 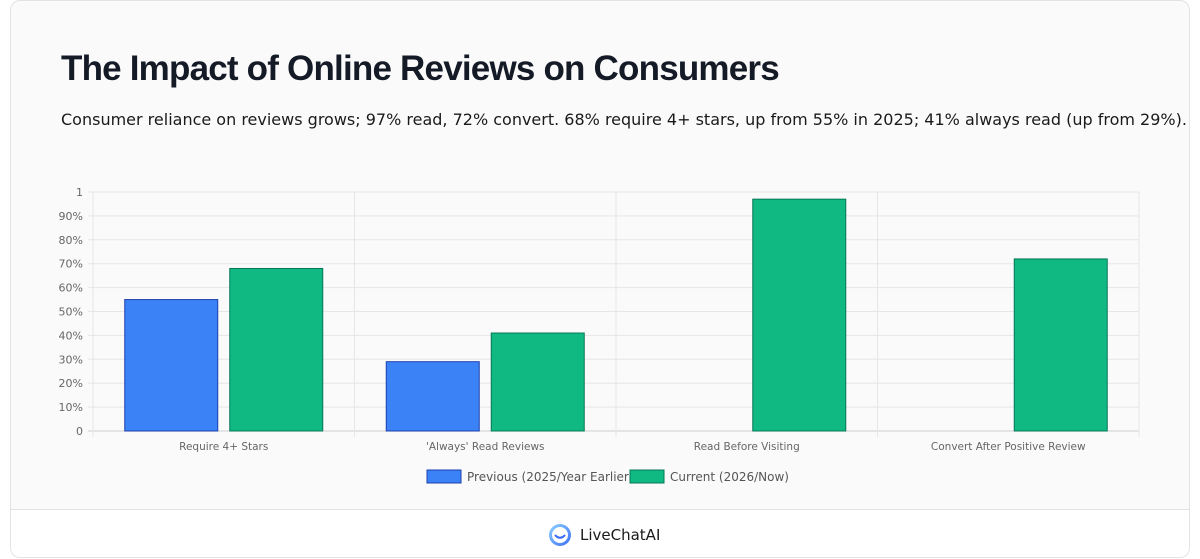 What do you see at coordinates (620, 535) in the screenshot?
I see `brand-name: LiveChatAI` at bounding box center [620, 535].